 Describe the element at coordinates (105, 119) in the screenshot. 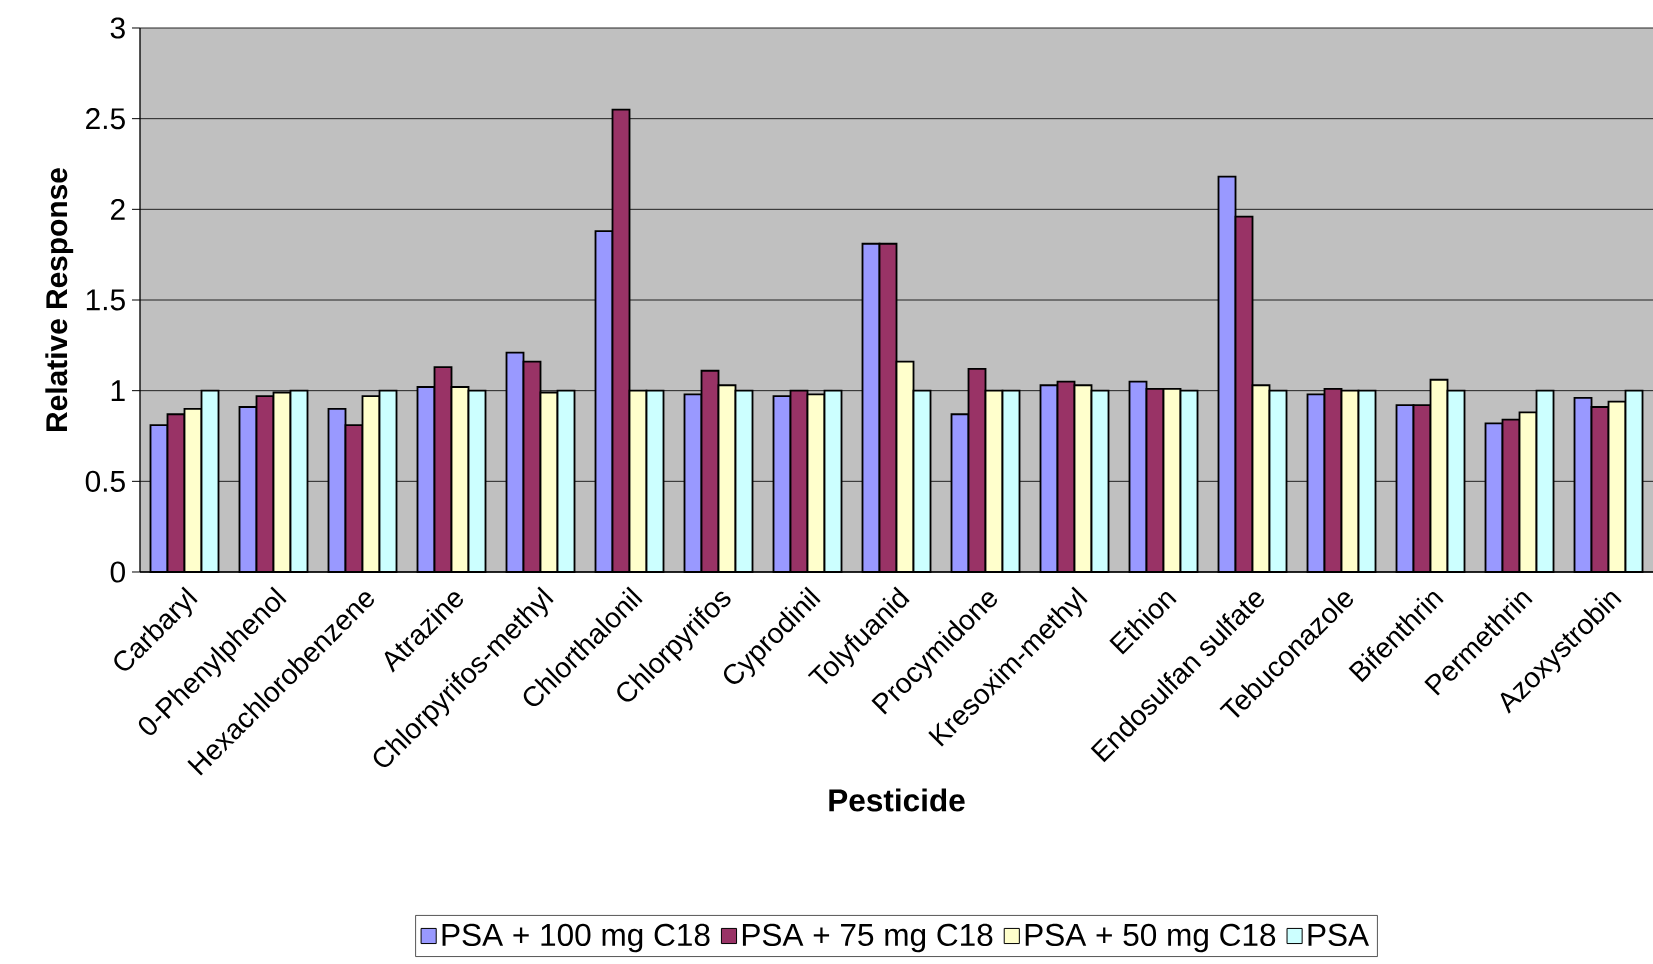

I see `y-tick-label: 2.5` at that location.